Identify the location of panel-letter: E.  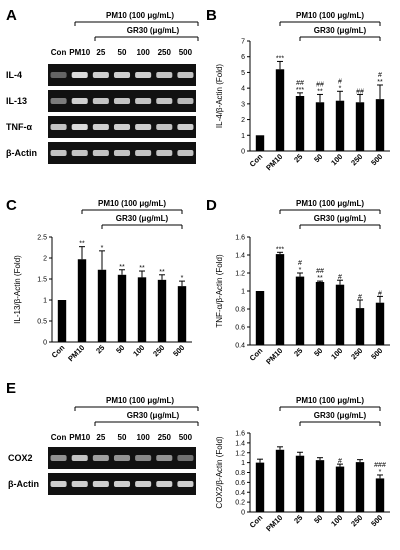
(11, 388).